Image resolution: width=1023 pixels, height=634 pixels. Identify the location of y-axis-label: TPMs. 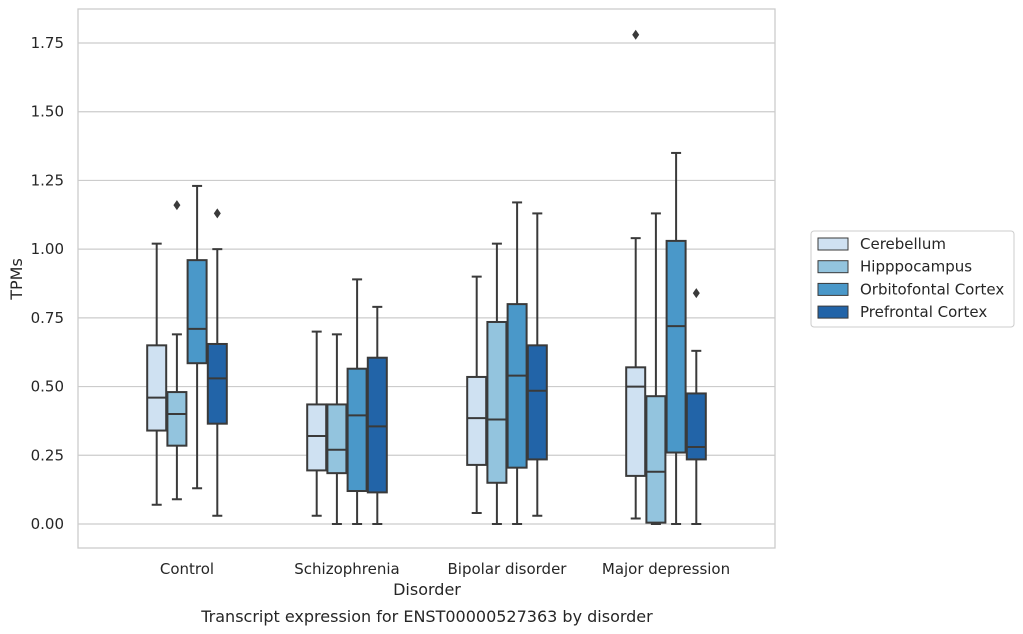
(16, 279).